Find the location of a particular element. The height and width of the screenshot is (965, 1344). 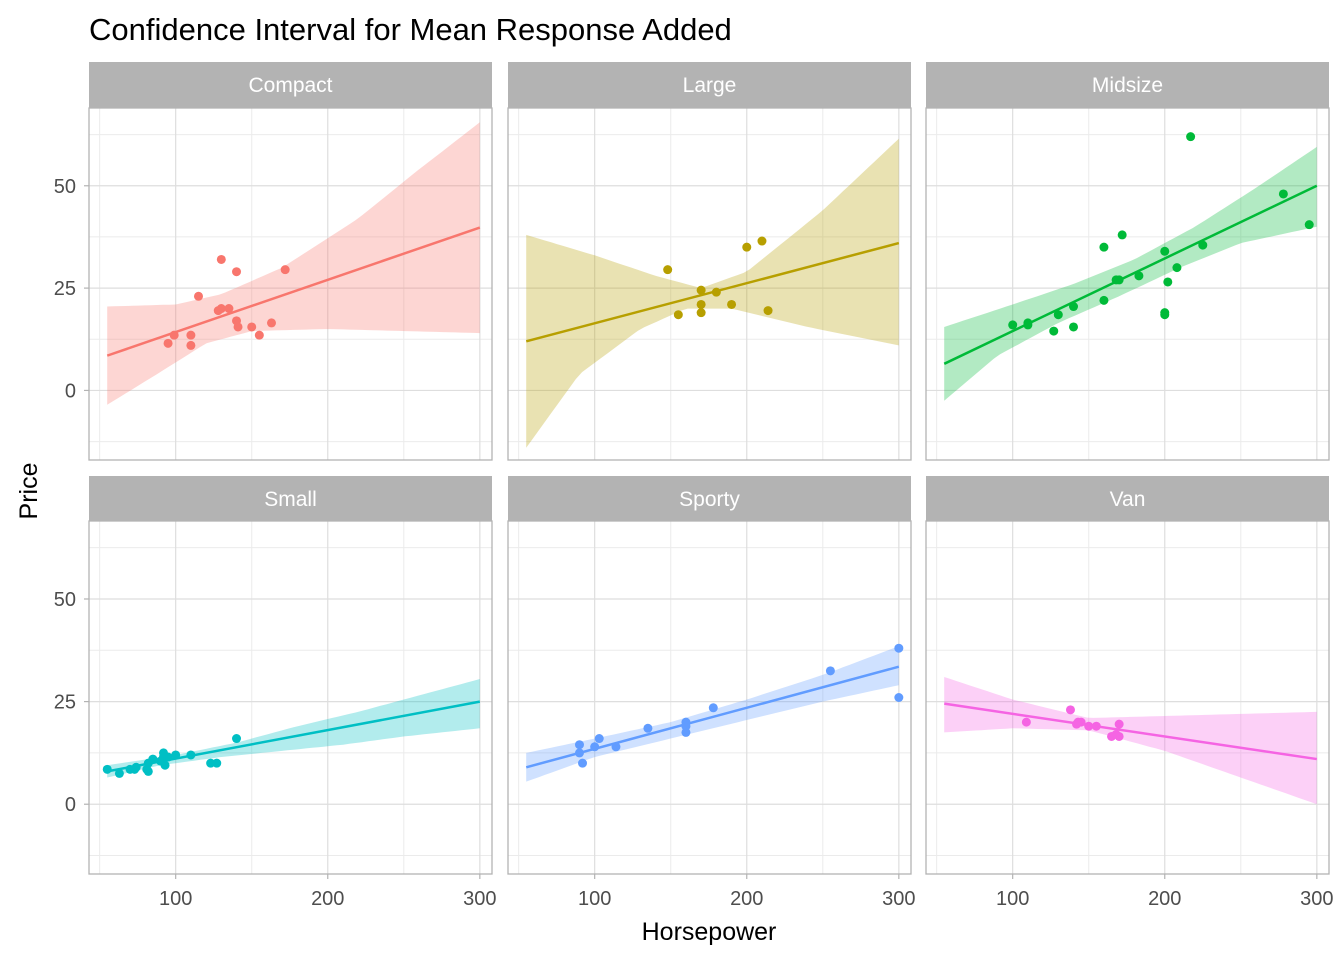

facet-midsize: Midsize is located at coordinates (1127, 261).